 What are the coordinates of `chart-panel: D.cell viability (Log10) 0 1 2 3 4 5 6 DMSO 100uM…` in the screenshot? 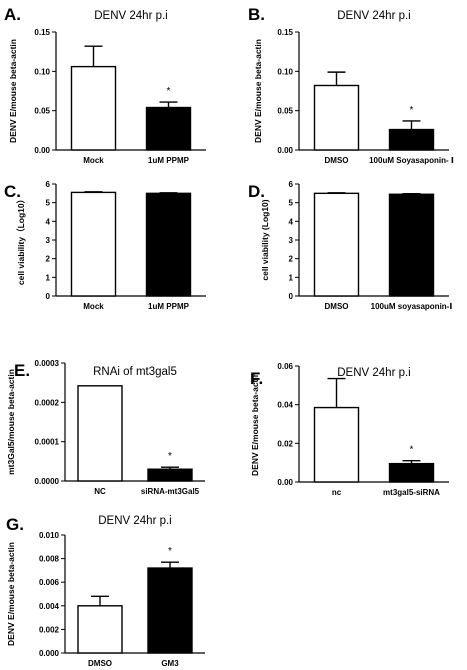 It's located at (350, 245).